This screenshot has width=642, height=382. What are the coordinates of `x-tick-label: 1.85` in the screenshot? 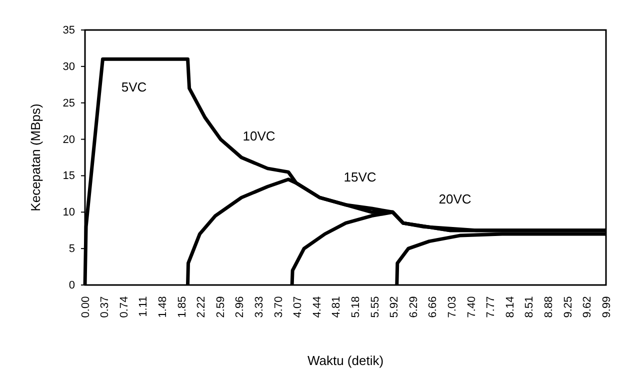 It's located at (182, 307).